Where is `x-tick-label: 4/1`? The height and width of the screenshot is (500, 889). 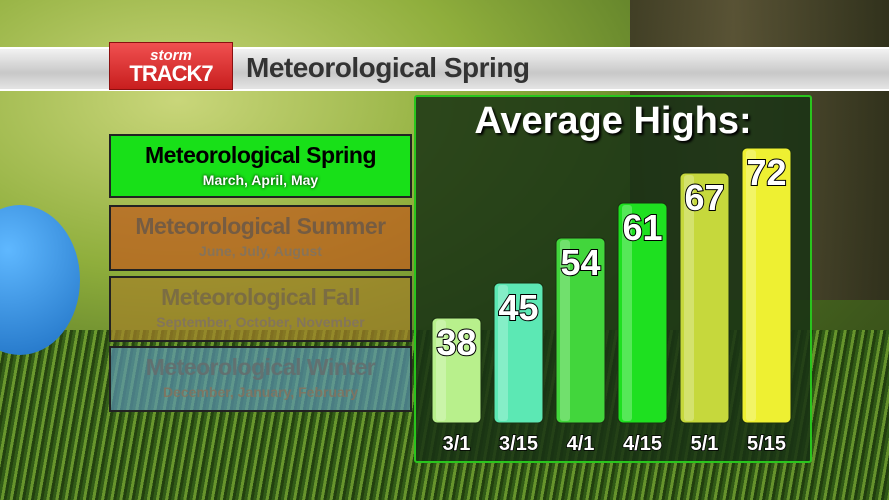
x-tick-label: 4/1 is located at coordinates (581, 444).